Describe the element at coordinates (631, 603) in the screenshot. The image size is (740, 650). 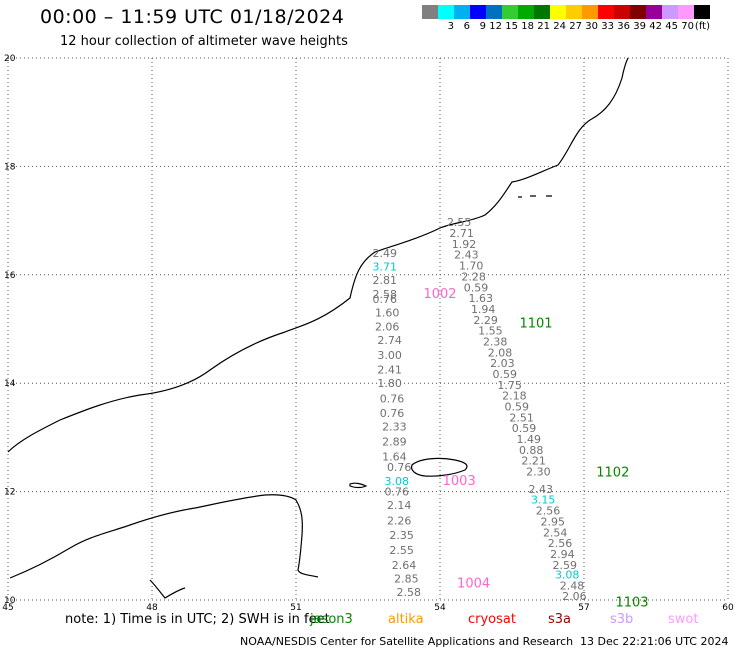
I see `track-id-label: 1103` at that location.